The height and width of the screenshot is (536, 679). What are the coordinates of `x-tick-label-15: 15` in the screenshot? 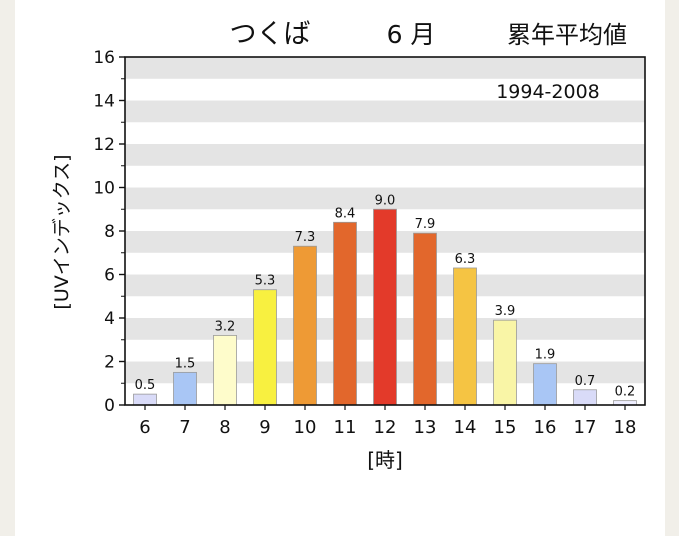 It's located at (505, 427).